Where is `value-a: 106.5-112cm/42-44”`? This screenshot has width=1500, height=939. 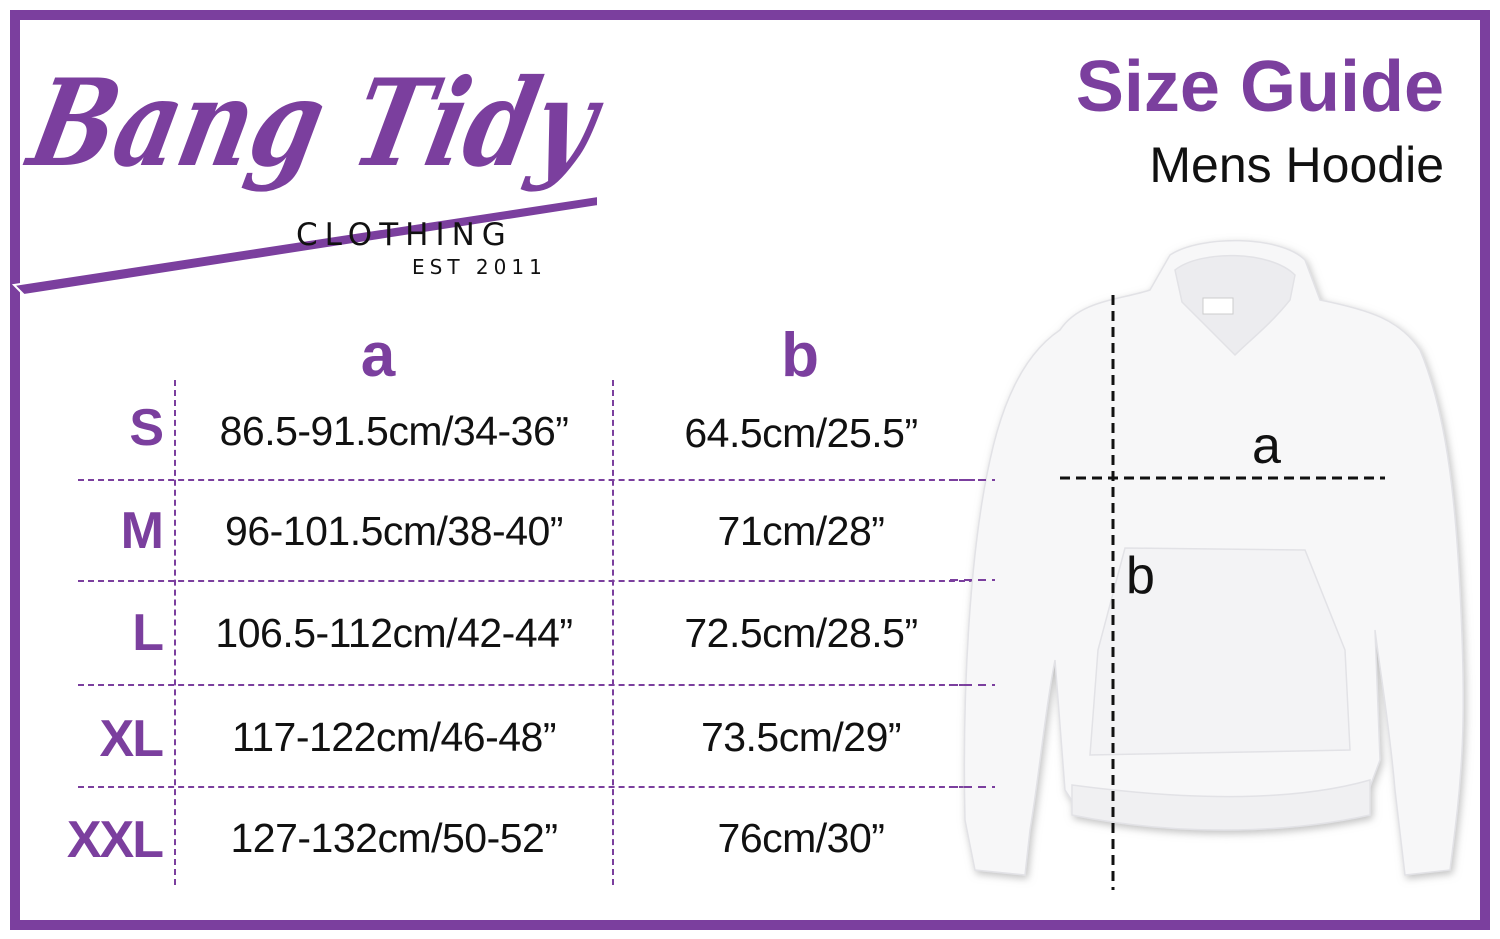 value-a: 106.5-112cm/42-44” is located at coordinates (394, 633).